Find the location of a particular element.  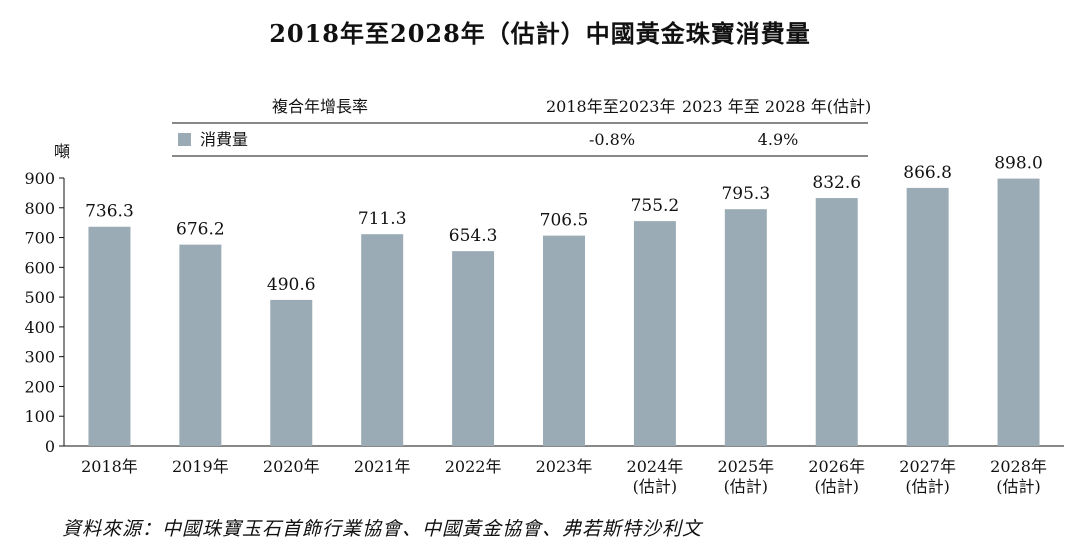

x-tick-label: 2028年 is located at coordinates (1018, 466).